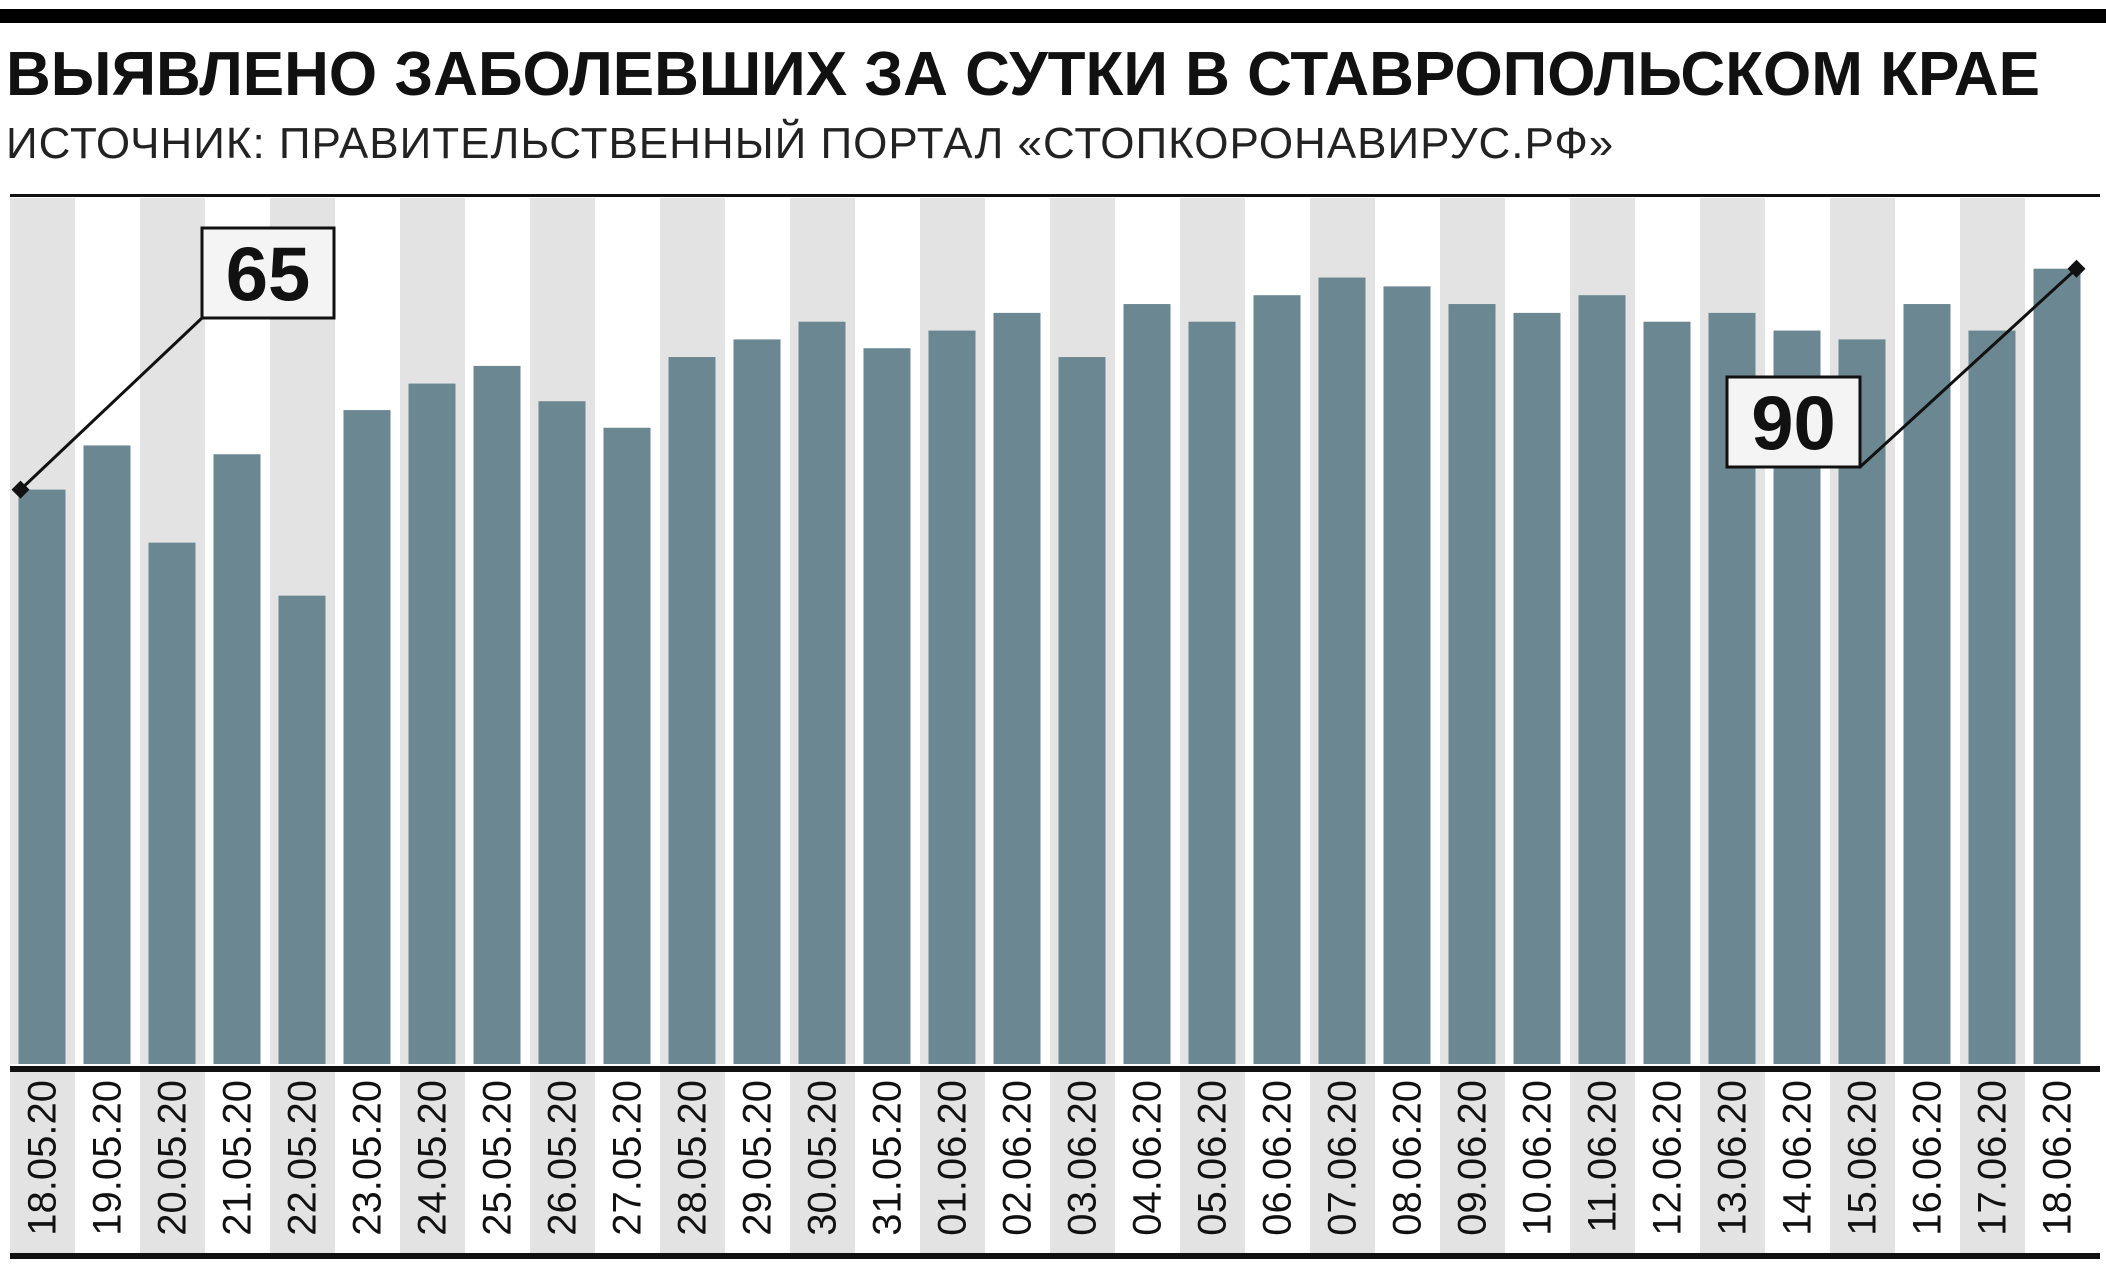  I want to click on x-tick-label: 17.06.20, so click(1993, 1158).